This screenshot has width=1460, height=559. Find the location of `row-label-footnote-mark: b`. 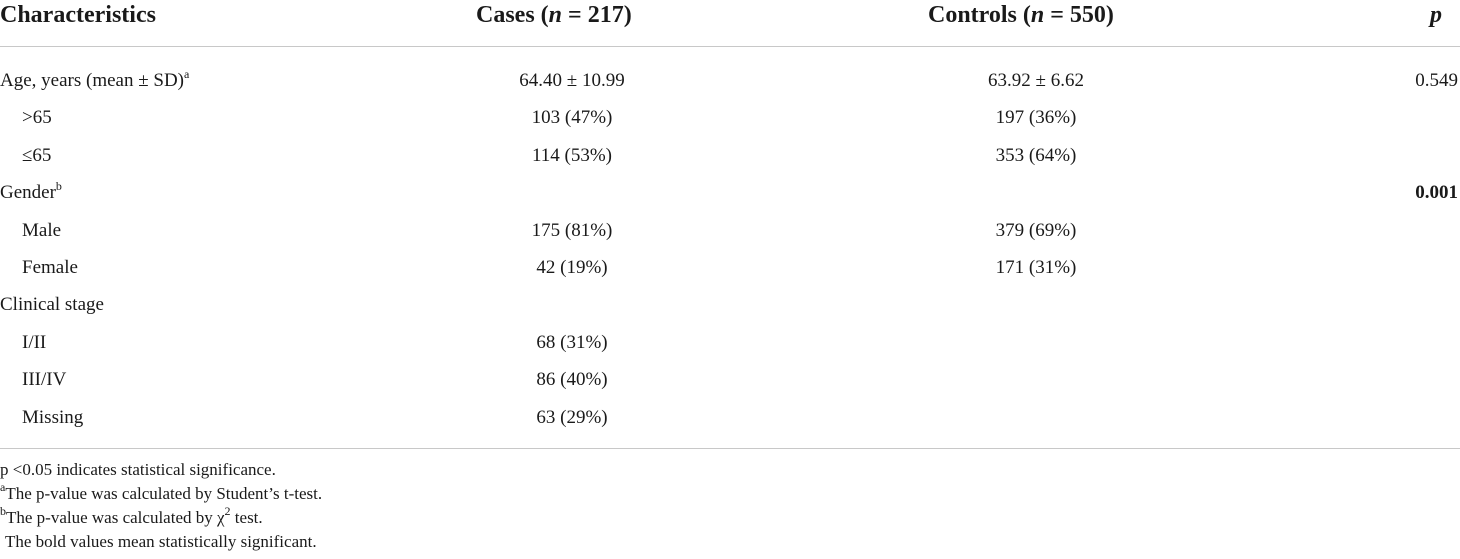

row-label-footnote-mark: b is located at coordinates (58, 186).